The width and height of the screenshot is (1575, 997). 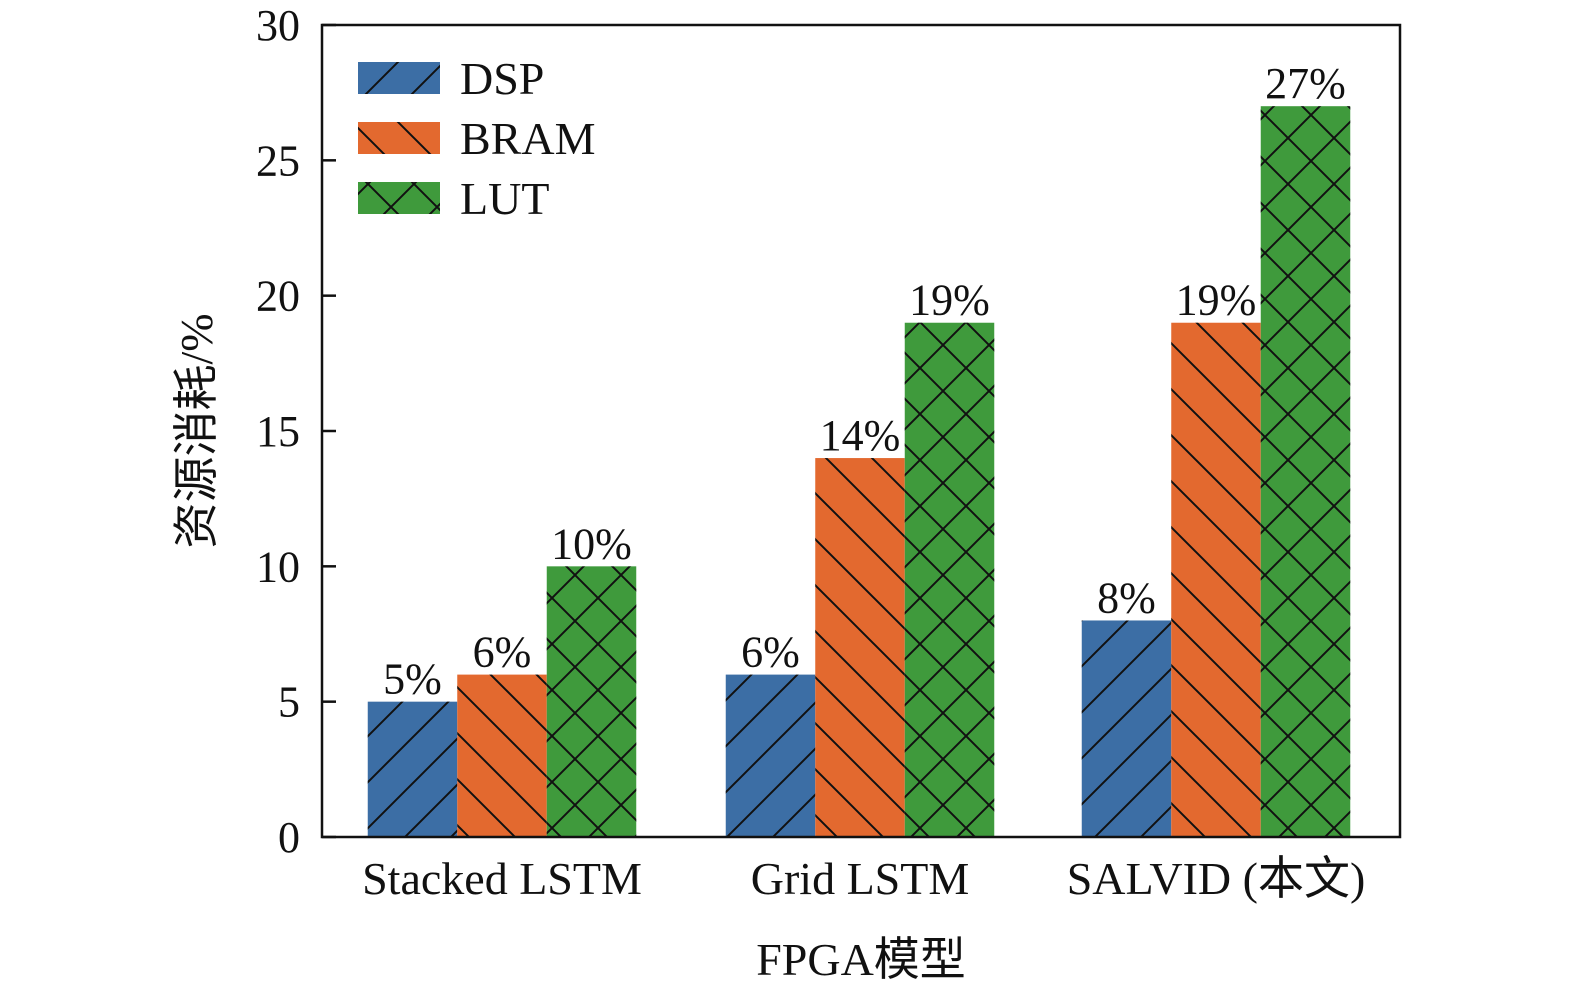 What do you see at coordinates (278, 566) in the screenshot?
I see `y-tick-label: 10` at bounding box center [278, 566].